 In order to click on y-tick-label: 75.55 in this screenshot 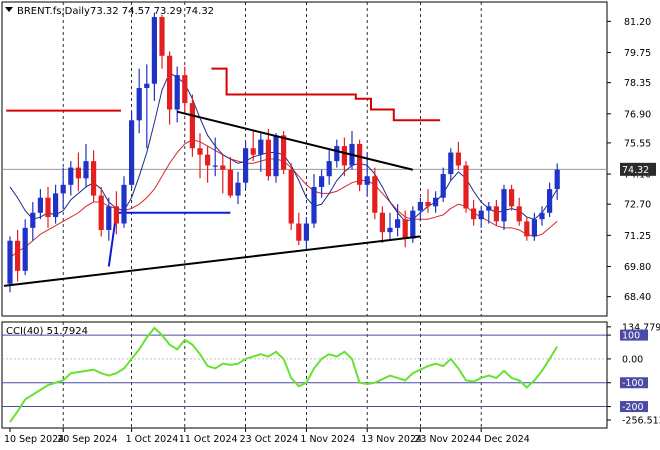, I will do `click(637, 143)`.